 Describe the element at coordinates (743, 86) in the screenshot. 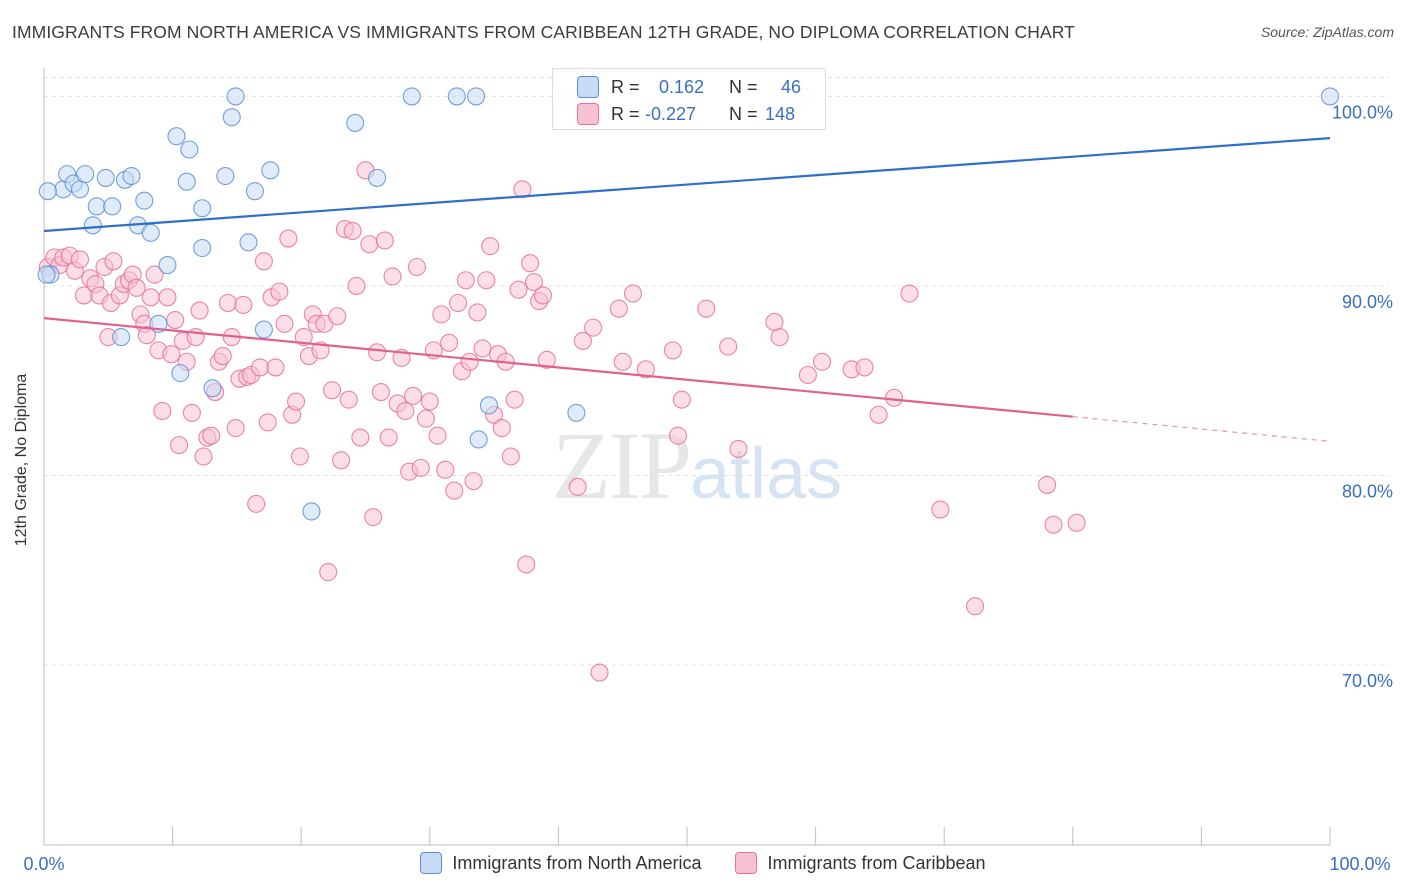

I see `n-label: N =` at that location.